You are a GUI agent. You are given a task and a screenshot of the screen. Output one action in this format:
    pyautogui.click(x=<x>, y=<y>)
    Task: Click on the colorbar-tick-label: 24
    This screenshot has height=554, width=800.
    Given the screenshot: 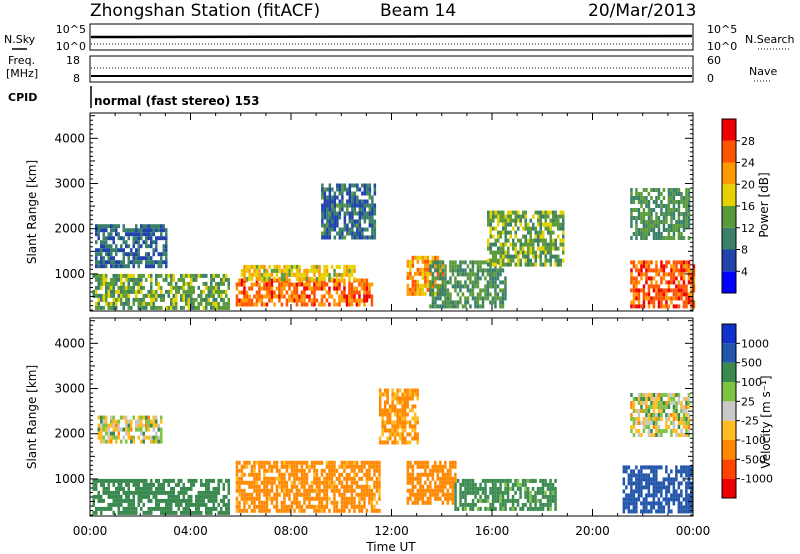 What is the action you would take?
    pyautogui.click(x=748, y=163)
    